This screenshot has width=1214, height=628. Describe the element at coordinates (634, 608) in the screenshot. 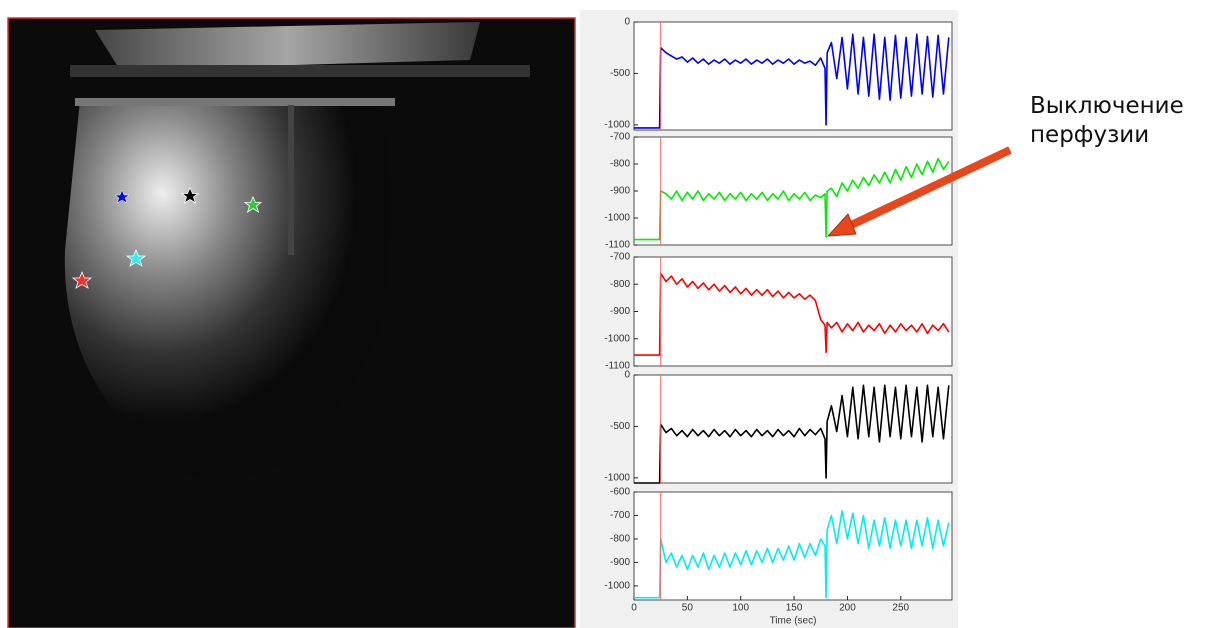

I see `x-tick-label: 0` at that location.